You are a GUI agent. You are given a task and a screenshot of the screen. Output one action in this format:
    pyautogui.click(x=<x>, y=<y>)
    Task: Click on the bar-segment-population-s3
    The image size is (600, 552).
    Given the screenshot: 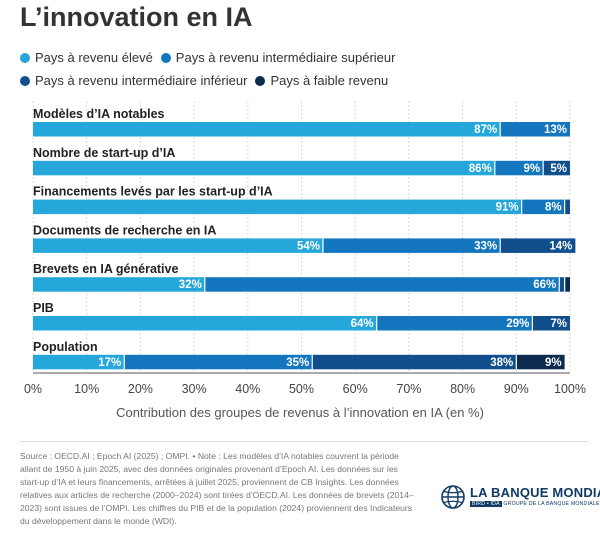 What is the action you would take?
    pyautogui.click(x=540, y=362)
    